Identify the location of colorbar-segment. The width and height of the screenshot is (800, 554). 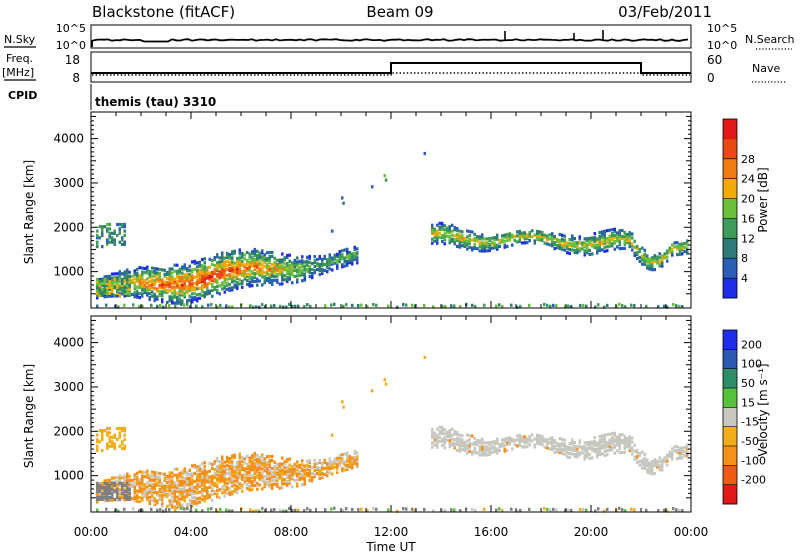
(730, 475).